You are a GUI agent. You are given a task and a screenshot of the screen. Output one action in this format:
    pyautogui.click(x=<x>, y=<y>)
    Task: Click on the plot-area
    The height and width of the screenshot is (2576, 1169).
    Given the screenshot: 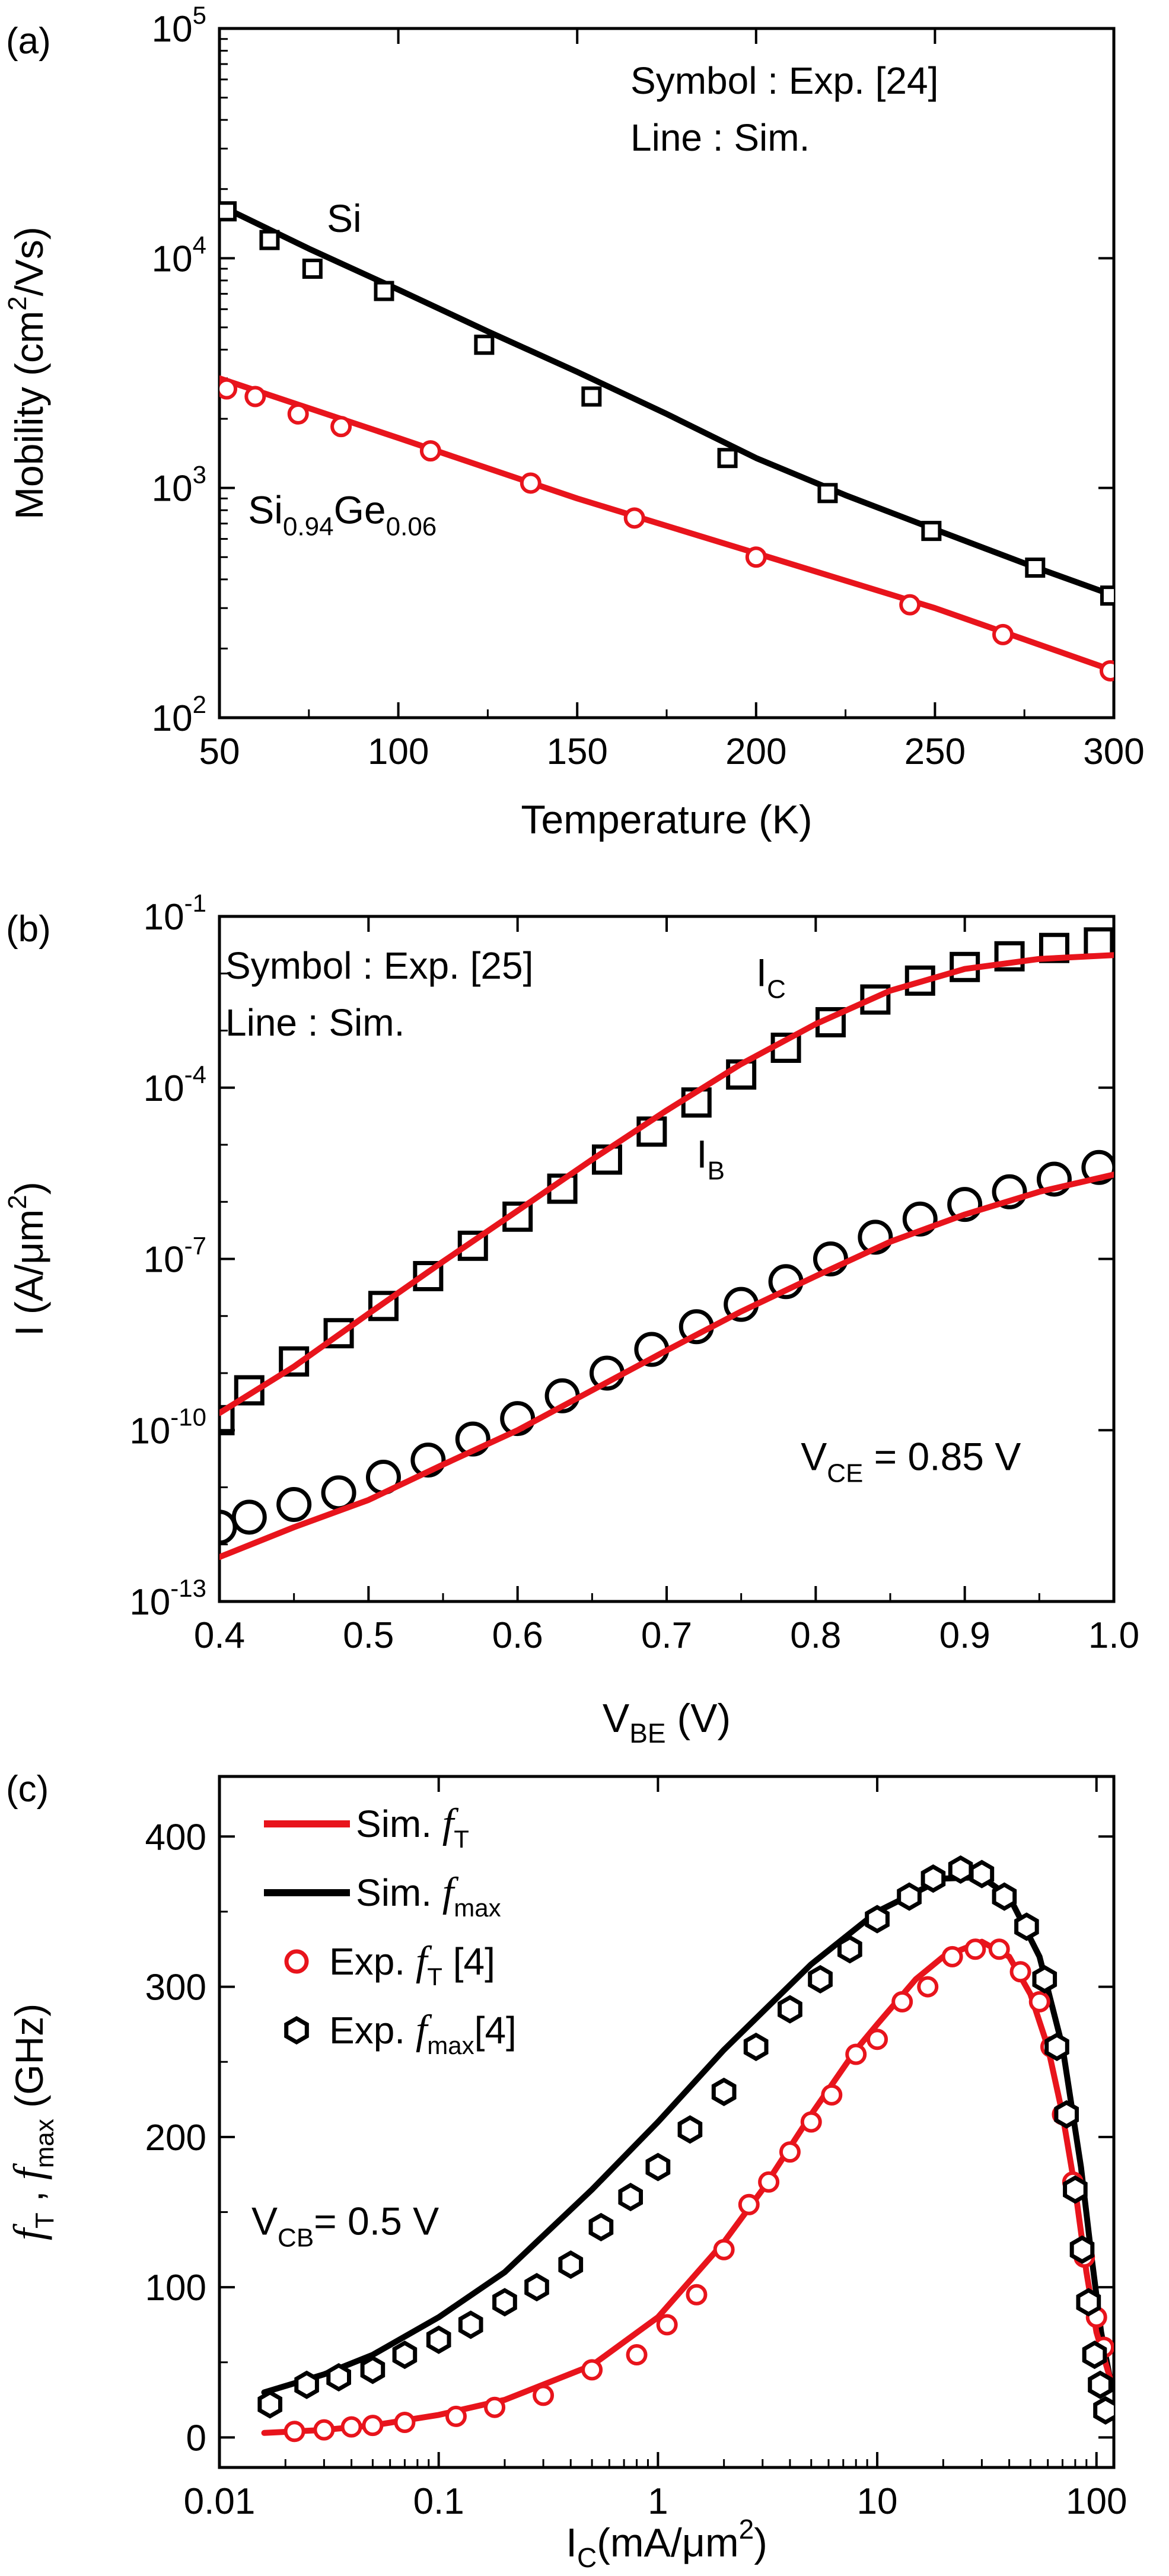 What is the action you would take?
    pyautogui.click(x=667, y=441)
    